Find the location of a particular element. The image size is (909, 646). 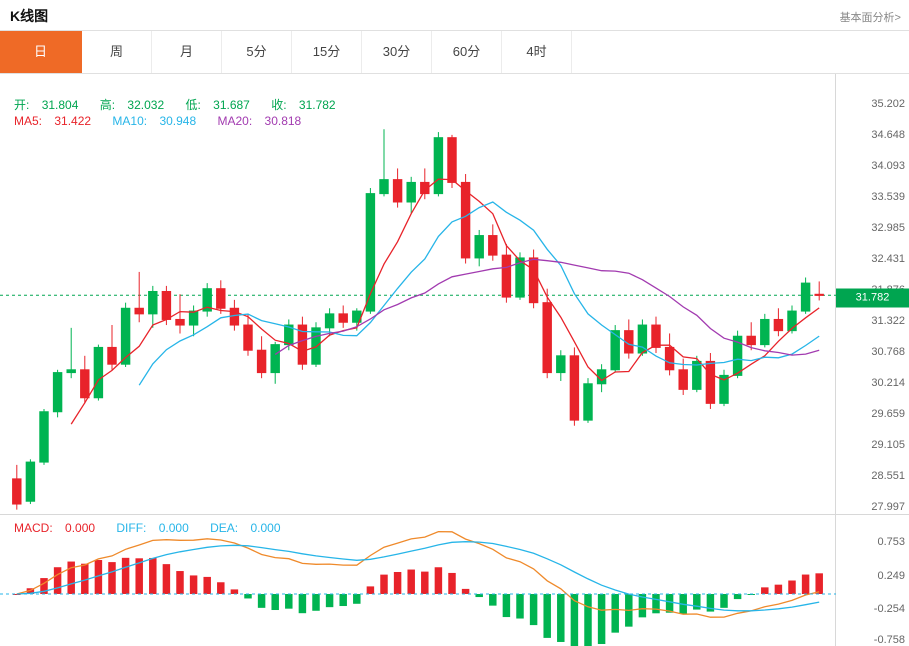

price-tick-4: 32.985 is located at coordinates (888, 228).